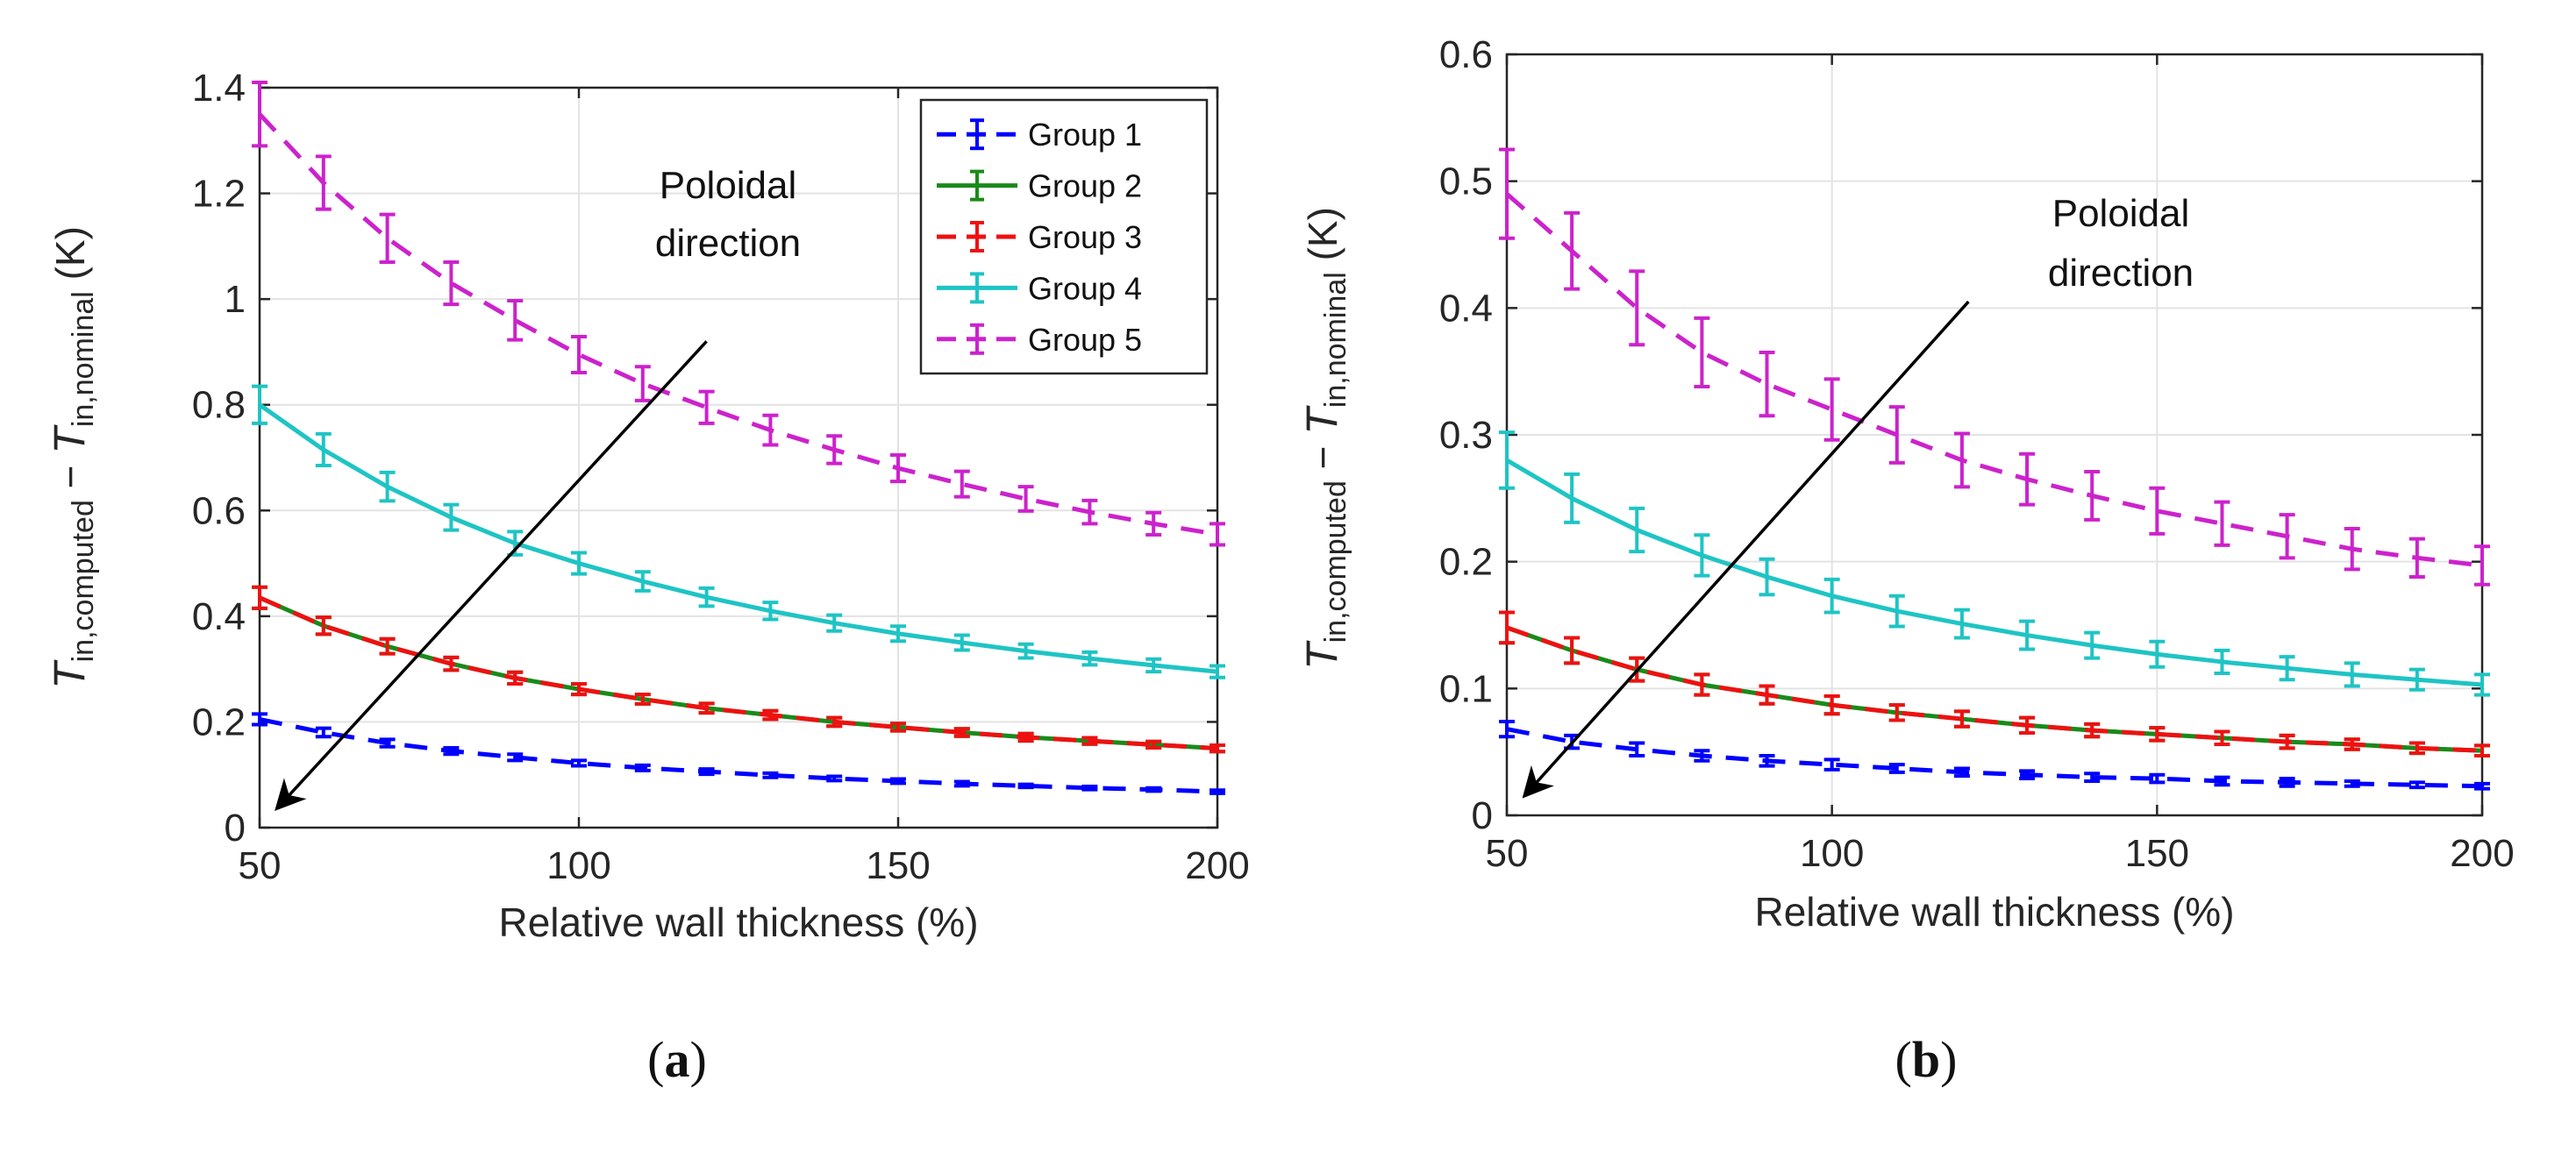 The image size is (2576, 1152). I want to click on poloidal-direction-arrow, so click(1746, 549).